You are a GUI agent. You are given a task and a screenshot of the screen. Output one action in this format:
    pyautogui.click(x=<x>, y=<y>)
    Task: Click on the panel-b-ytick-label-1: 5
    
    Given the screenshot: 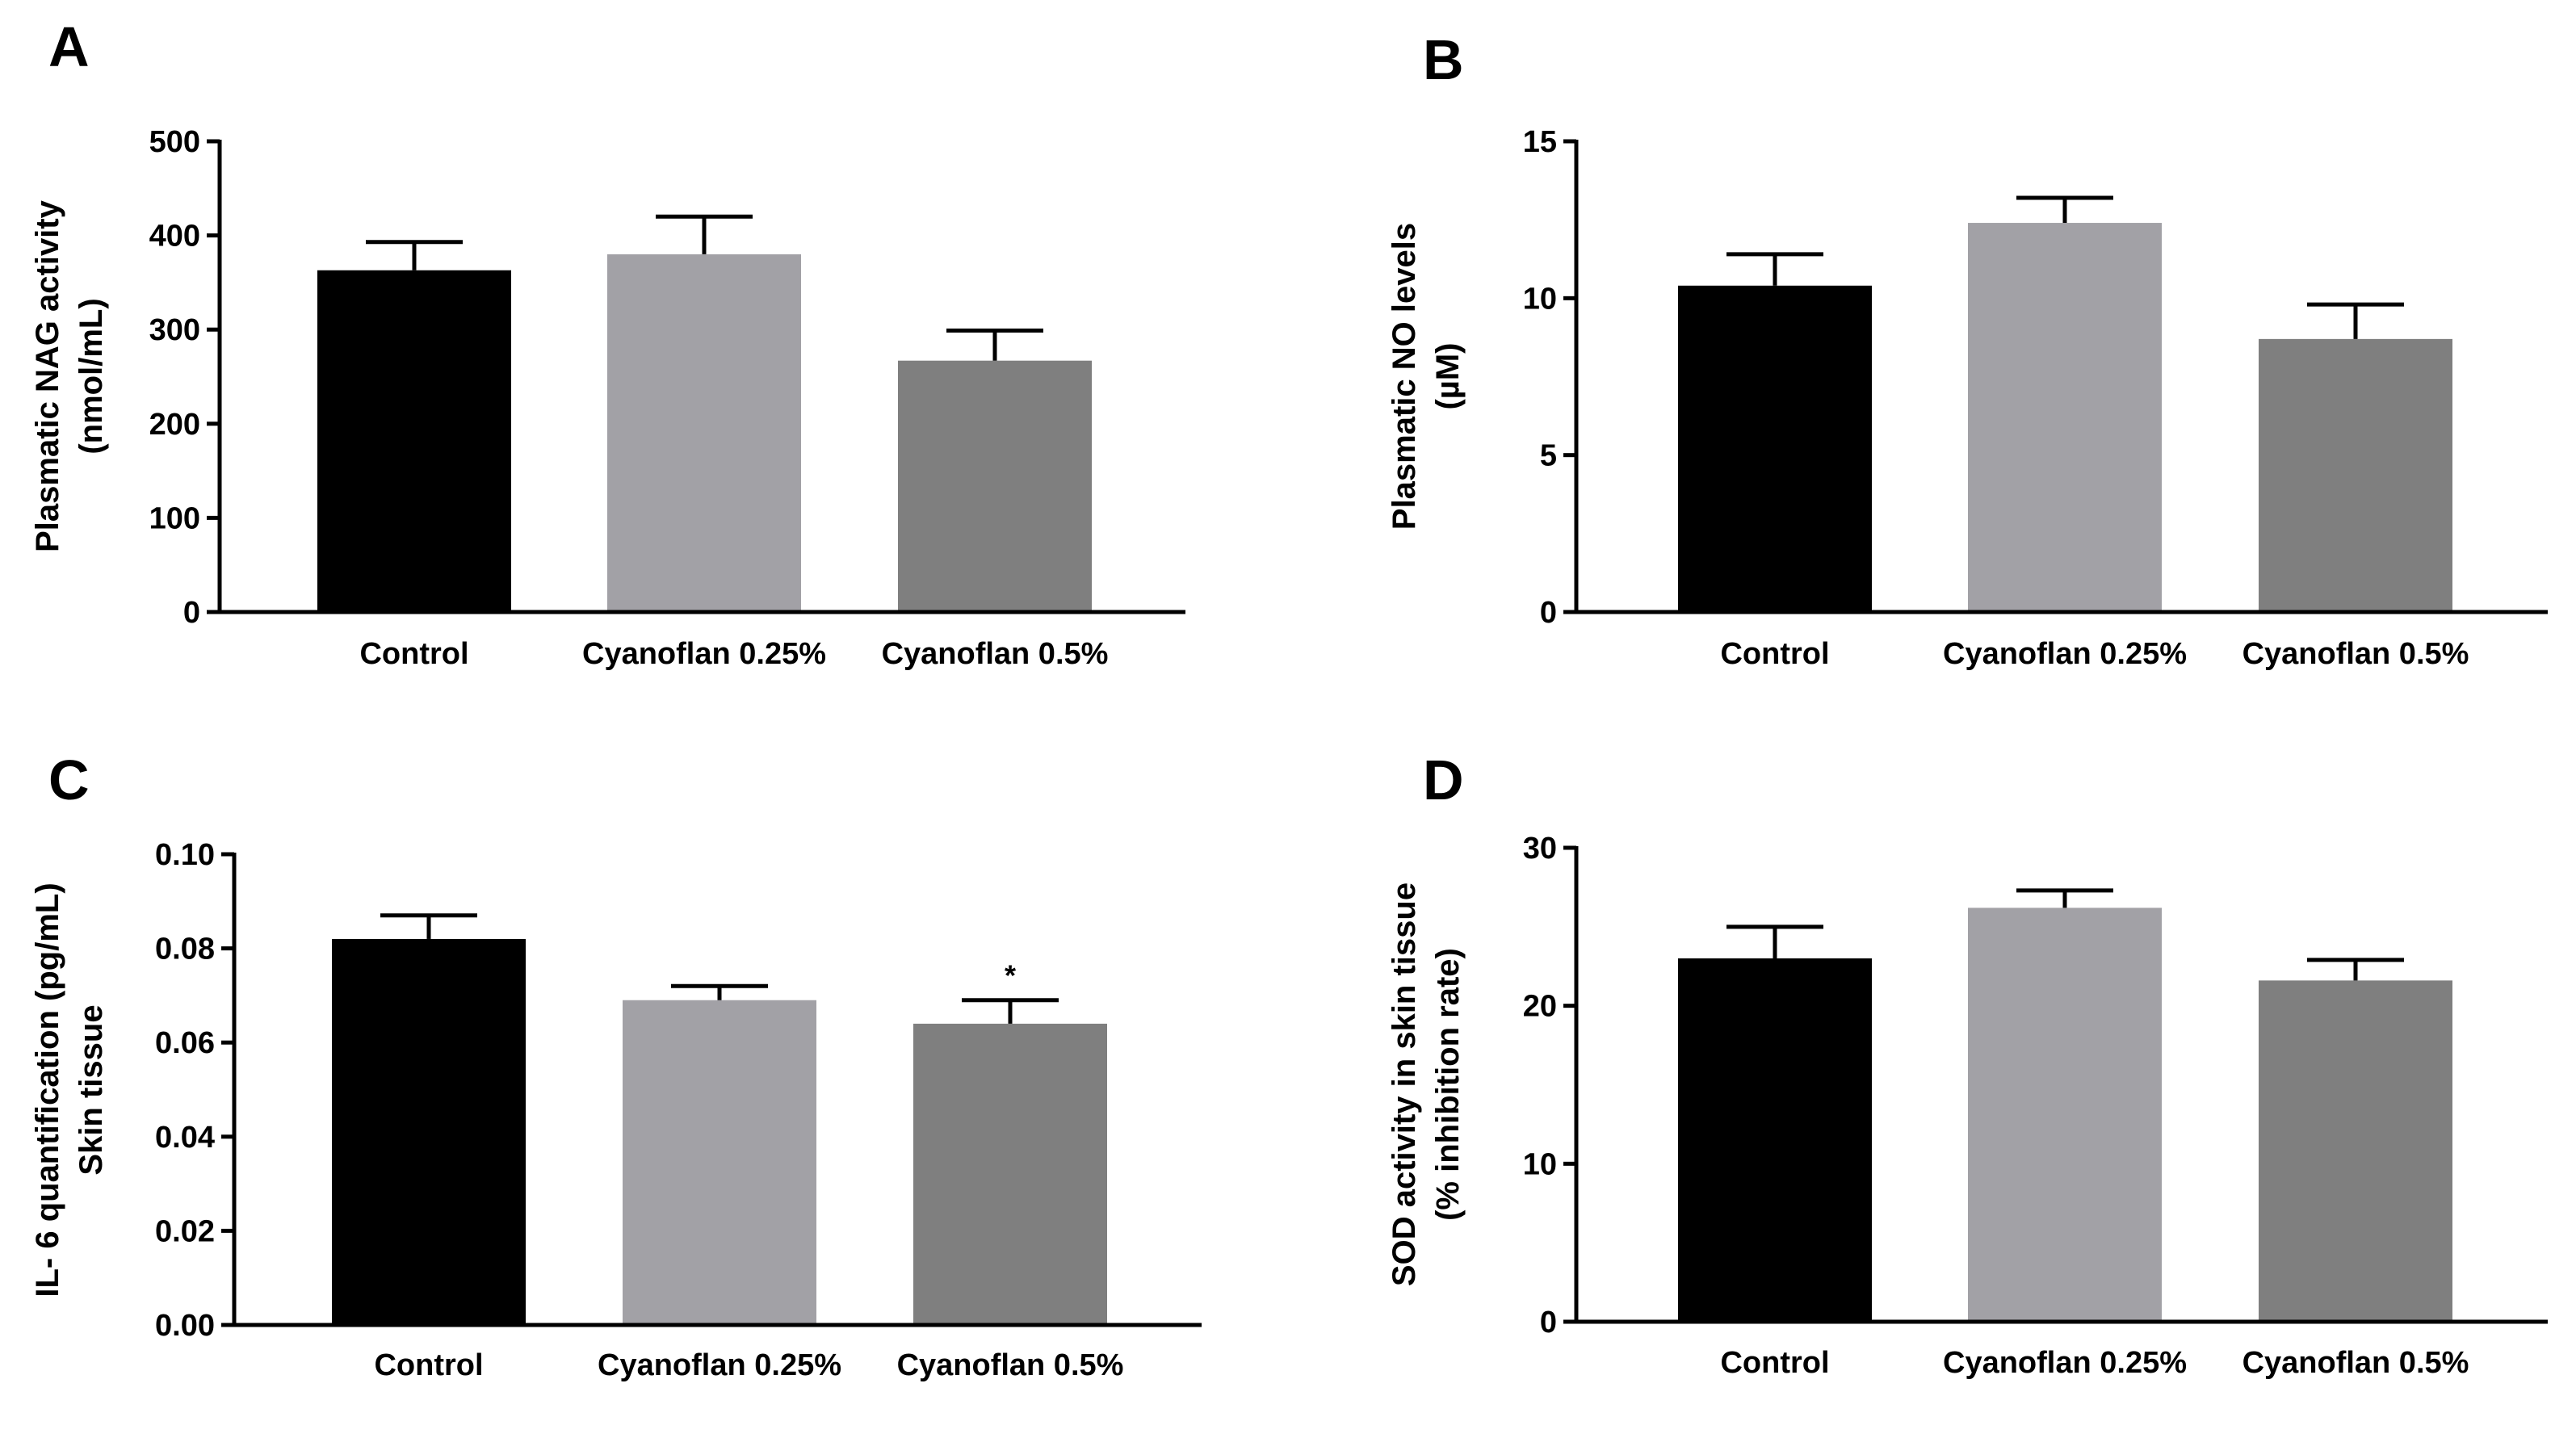 What is the action you would take?
    pyautogui.click(x=1548, y=456)
    